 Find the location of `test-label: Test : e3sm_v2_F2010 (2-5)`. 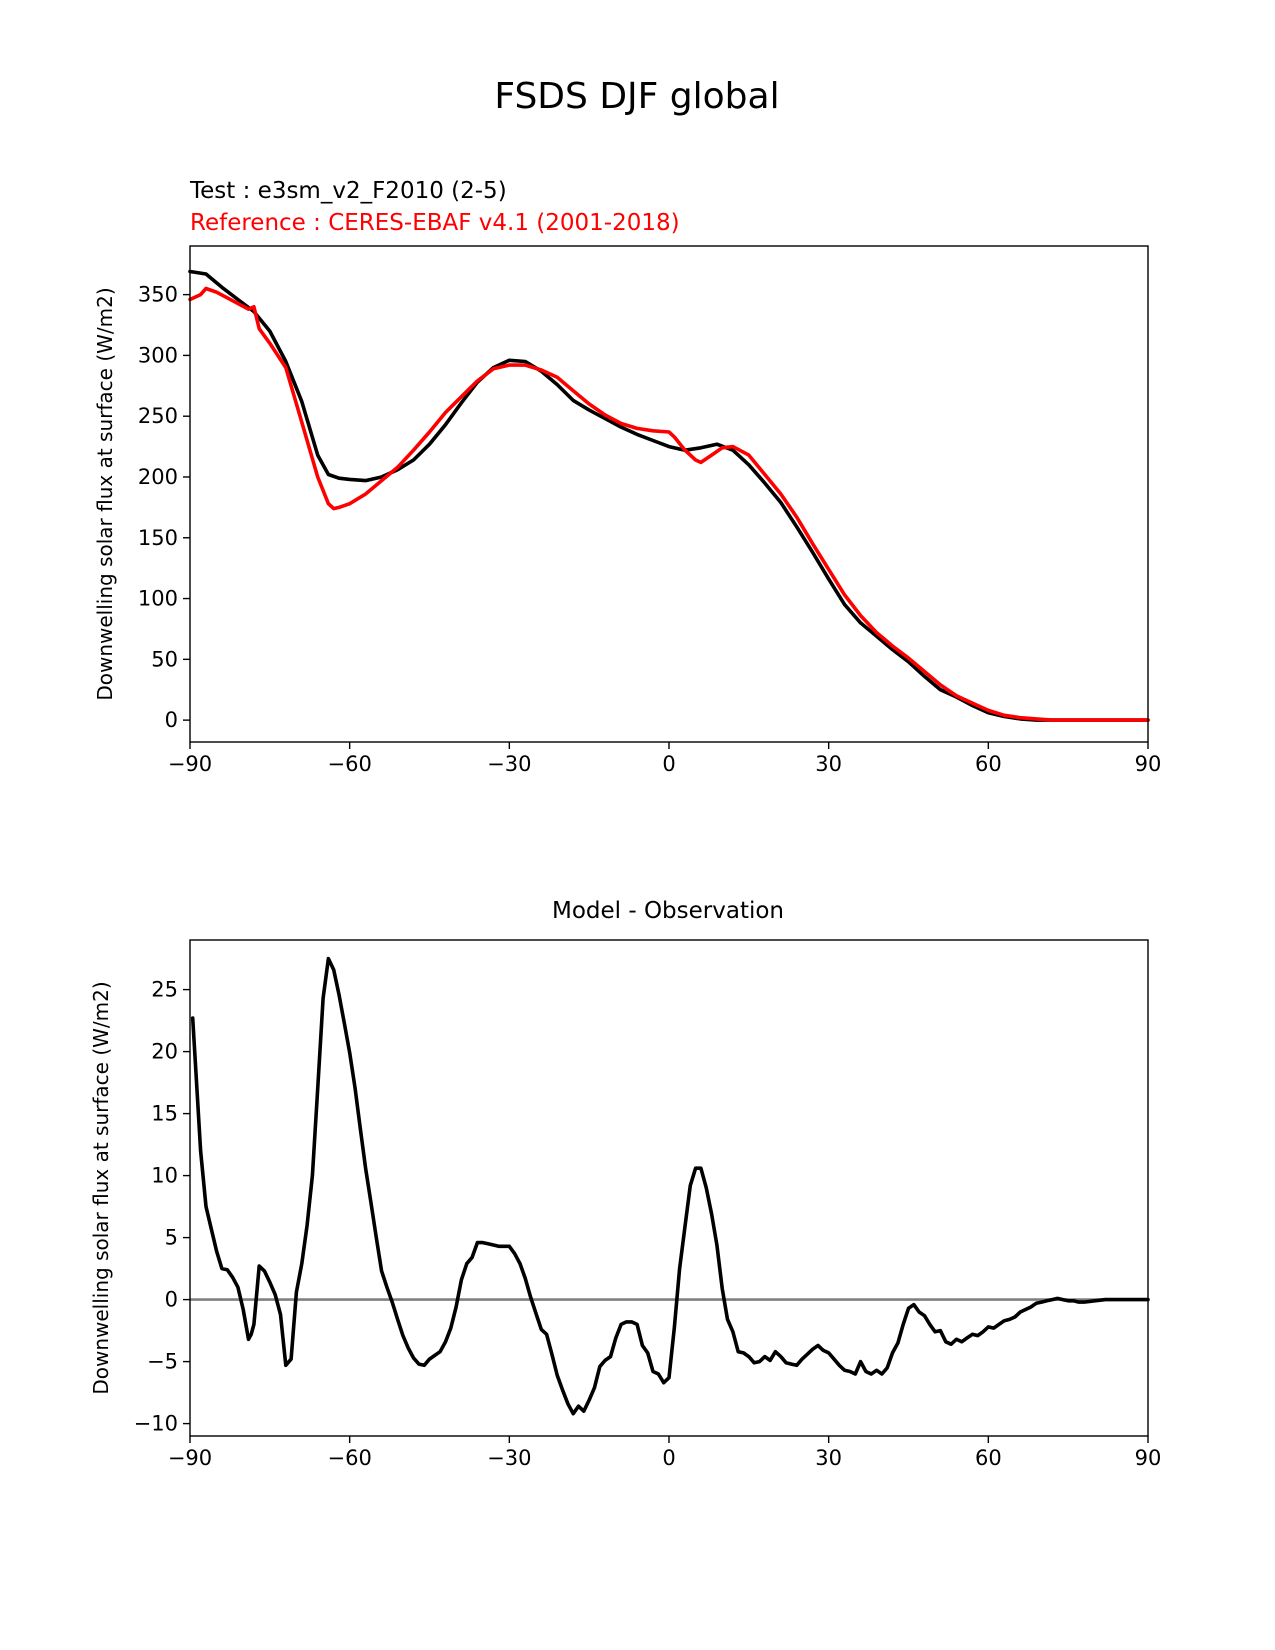

test-label: Test : e3sm_v2_F2010 (2-5) is located at coordinates (348, 191).